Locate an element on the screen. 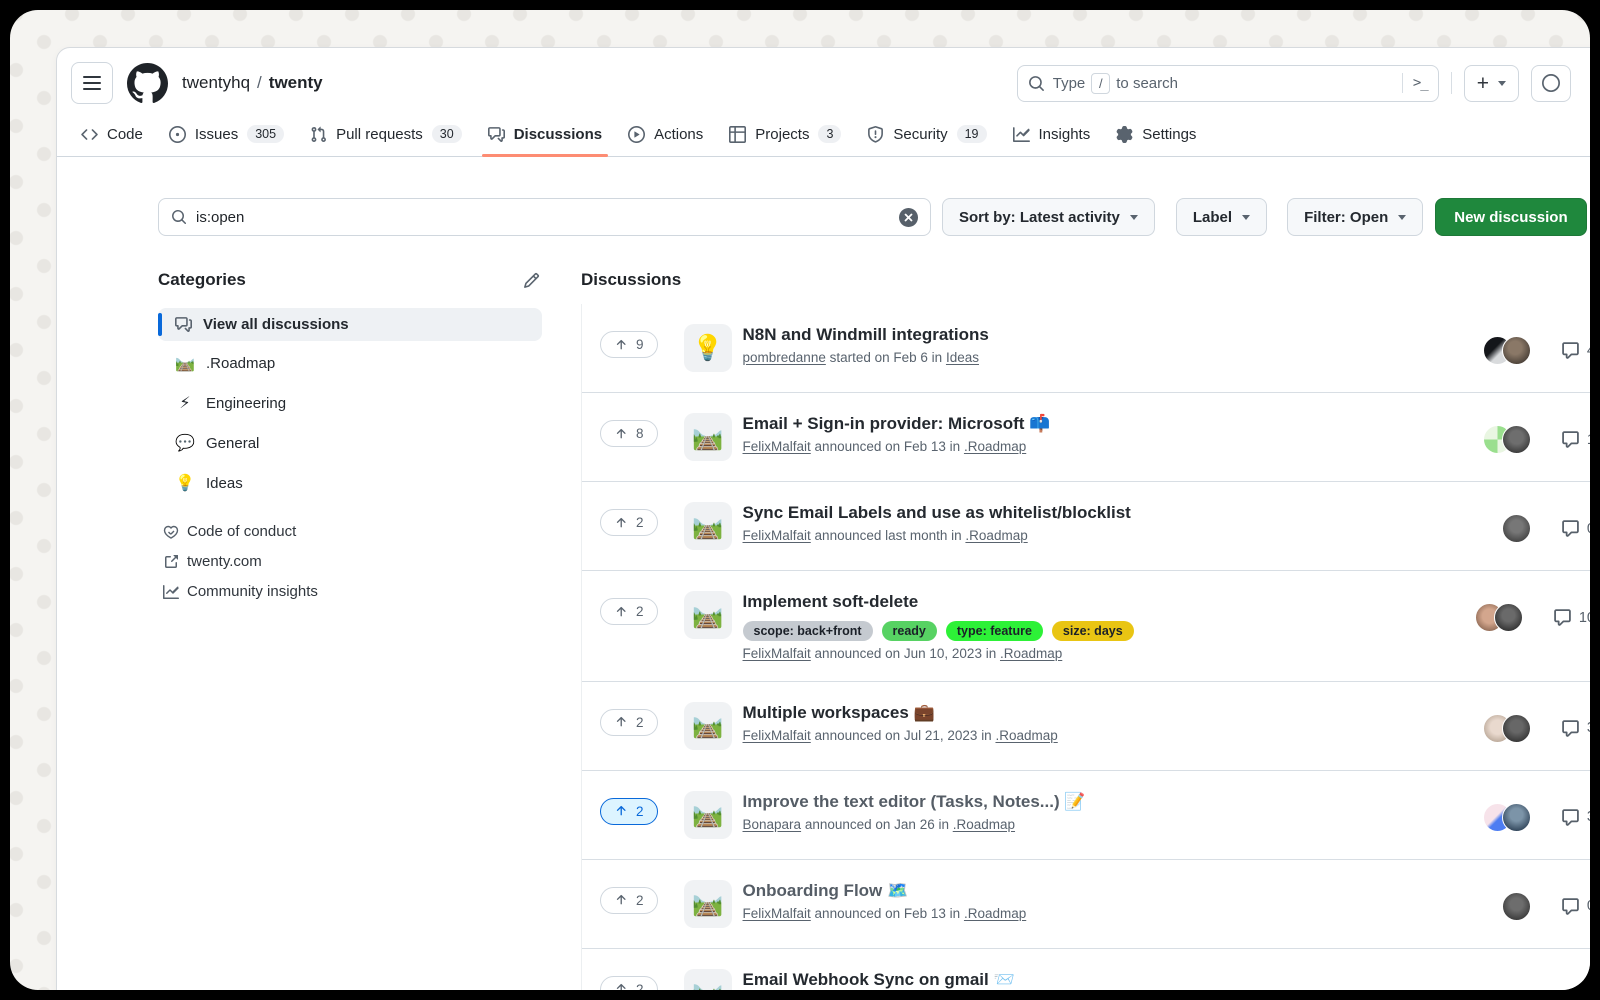  discussion-title: Email Webhook Sync on gmail 📨 is located at coordinates (878, 979).